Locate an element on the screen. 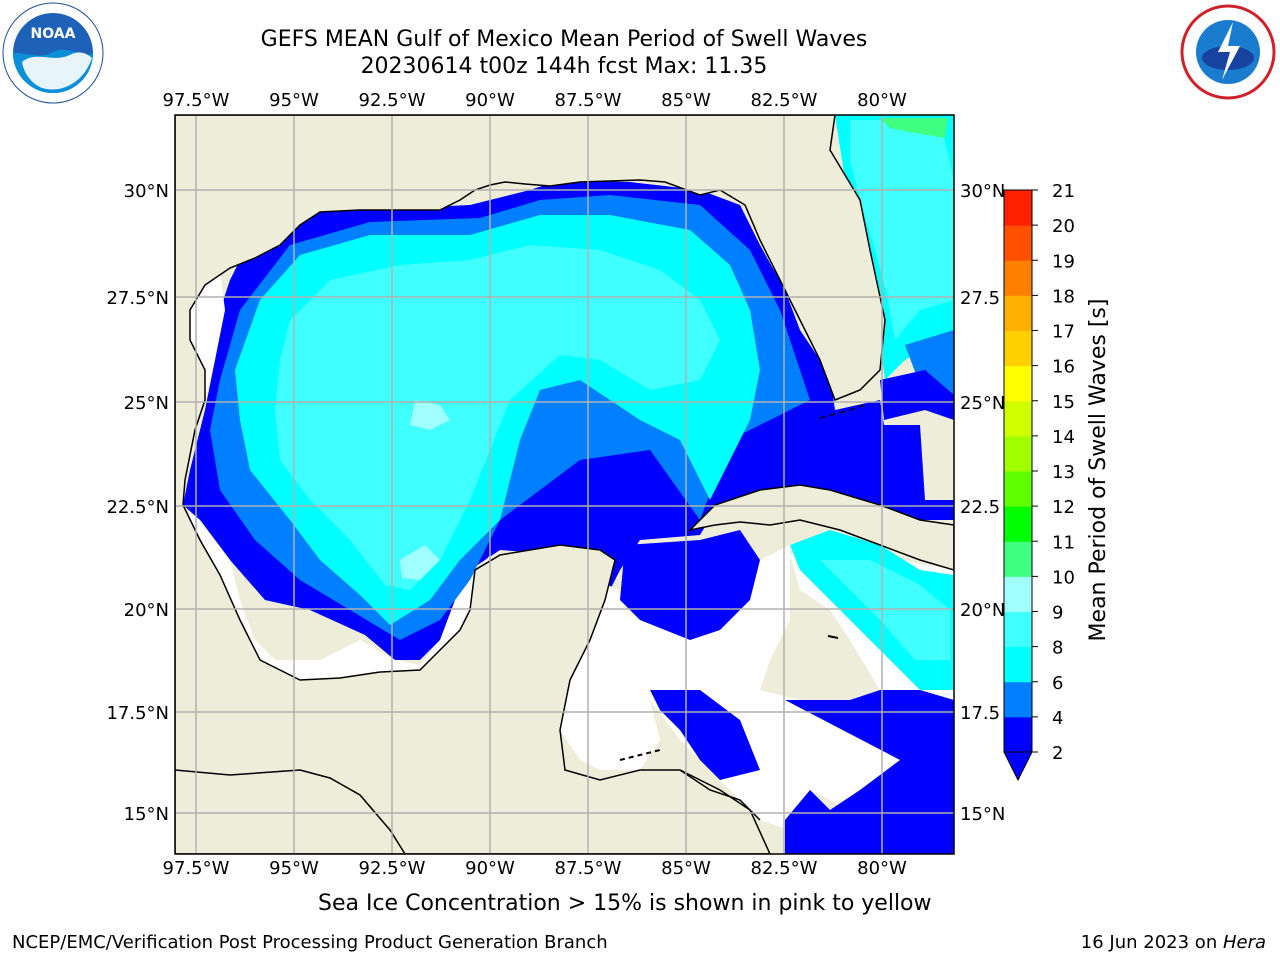 This screenshot has width=1280, height=960. longitude-ticks-bottom: 97.5°W 95°W 92.5°W 90°W 87.5°W 85°W 82.5°W 80°W is located at coordinates (535, 868).